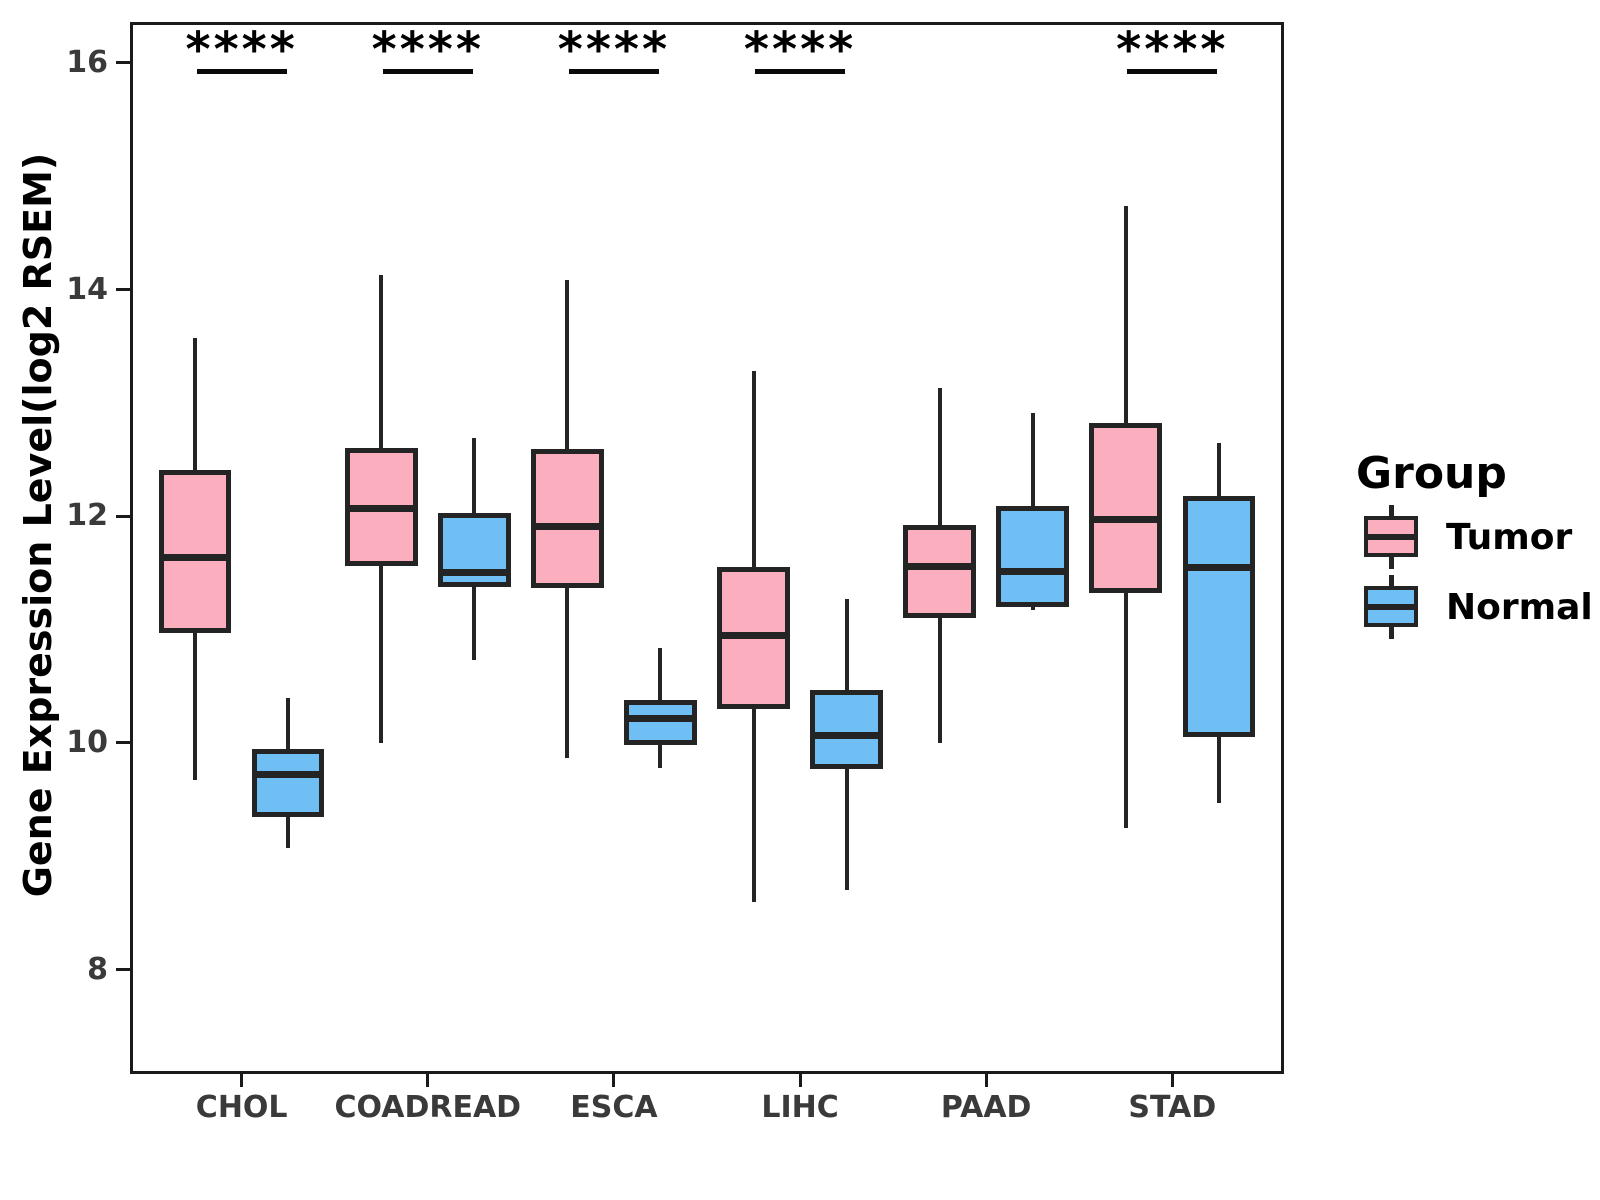 This screenshot has width=1600, height=1200. Describe the element at coordinates (614, 50) in the screenshot. I see `significance-stars-ESCA: ****` at that location.